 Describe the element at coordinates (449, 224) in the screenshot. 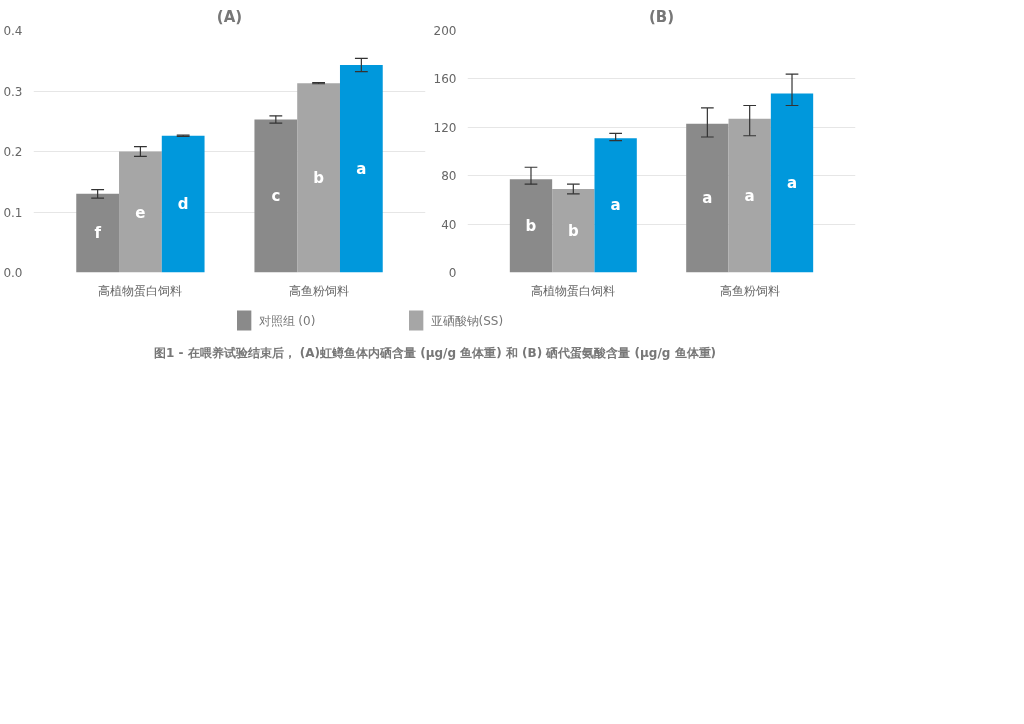

I see `y-tick-label: 40` at that location.